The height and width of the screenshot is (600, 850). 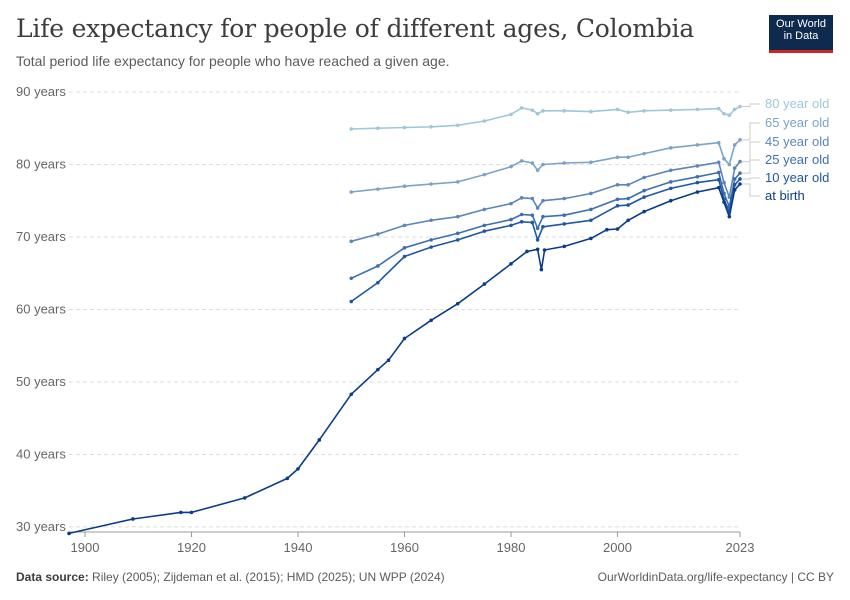 What do you see at coordinates (797, 141) in the screenshot?
I see `series-label-45-year-old: 45 year old` at bounding box center [797, 141].